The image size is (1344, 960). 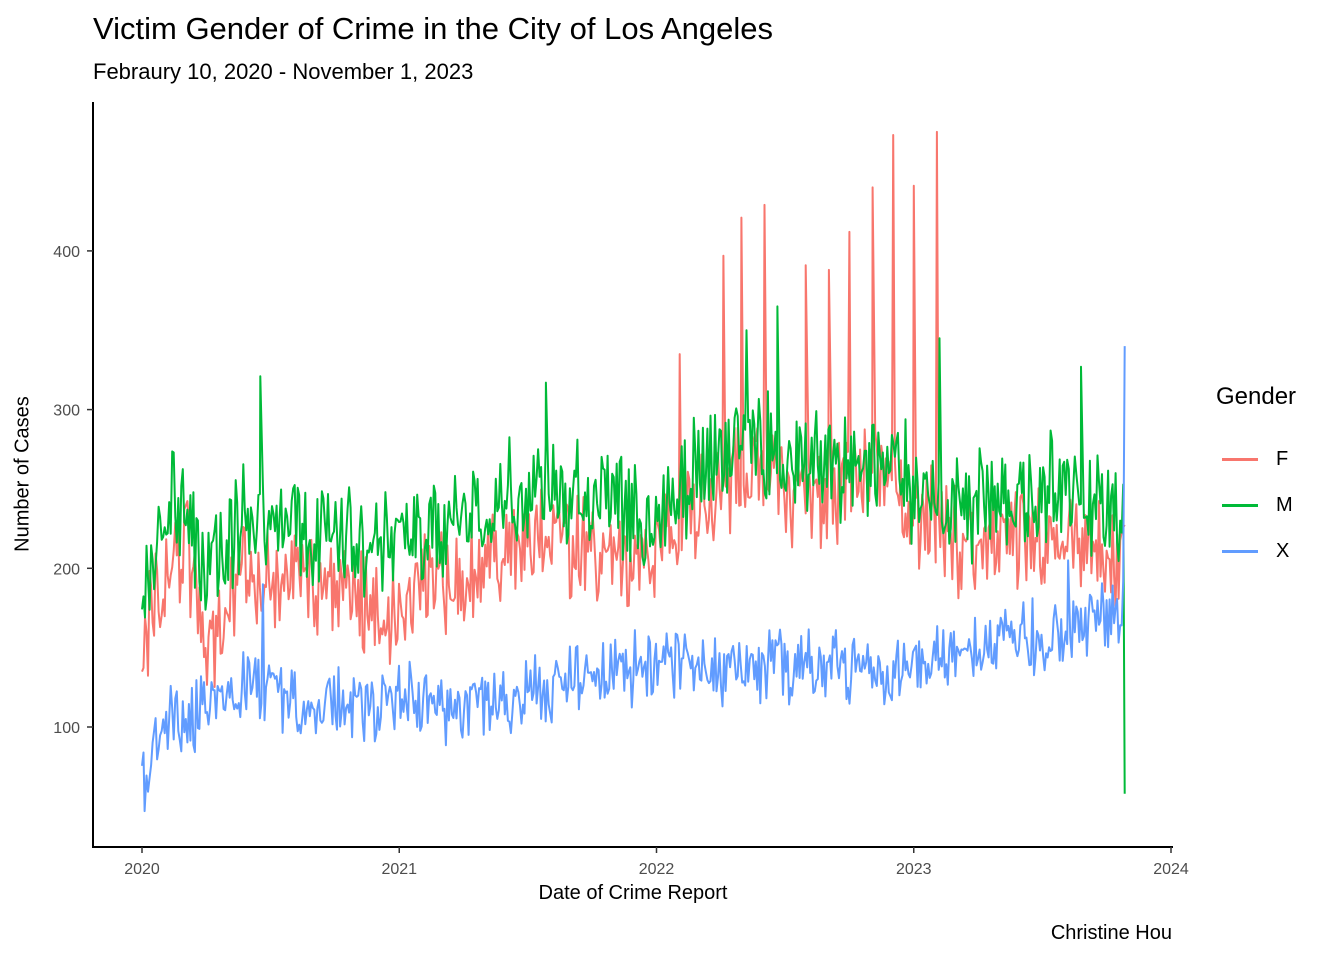 What do you see at coordinates (142, 869) in the screenshot?
I see `x-tick-label: 2020` at bounding box center [142, 869].